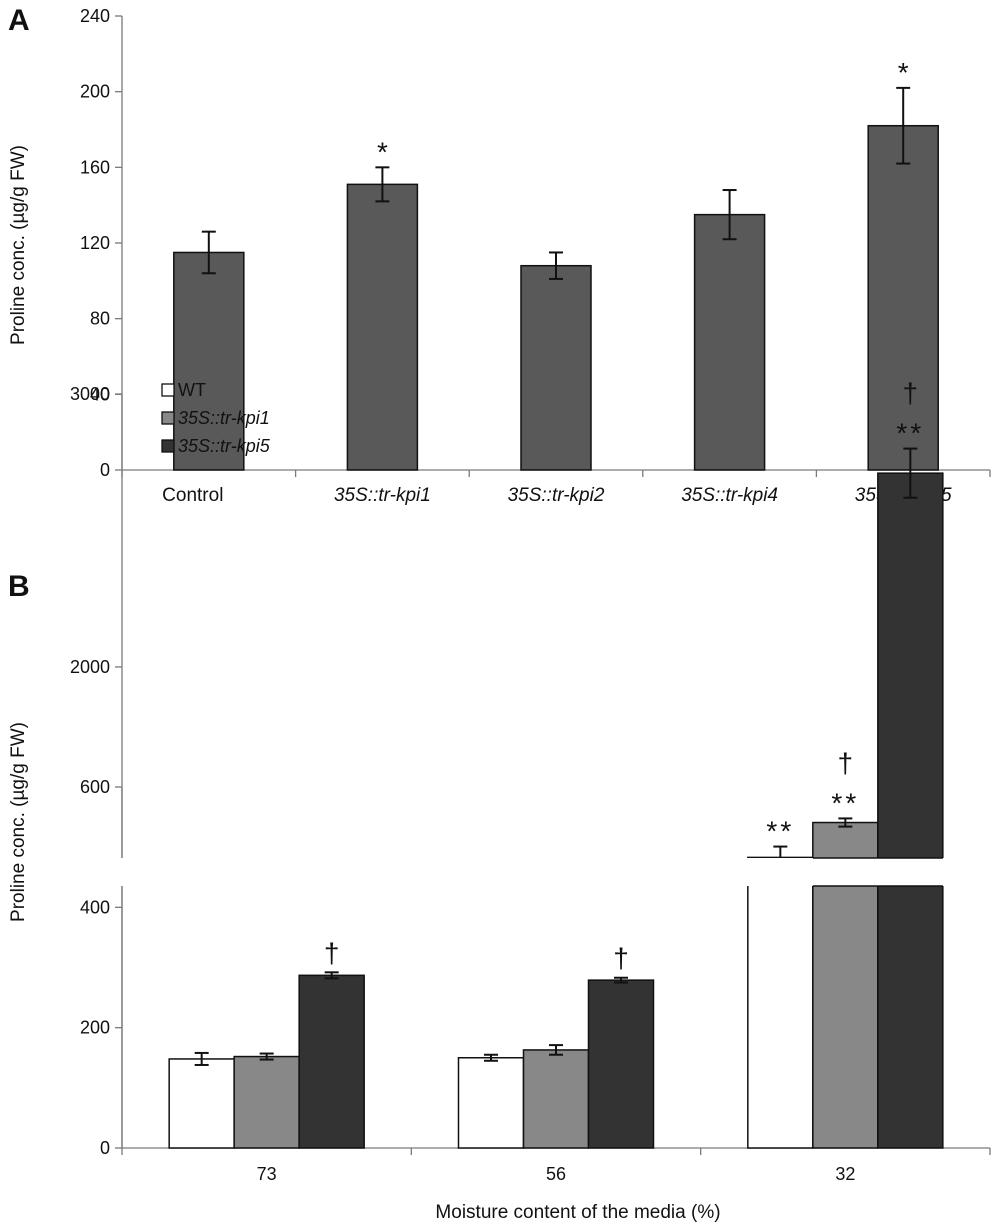 The width and height of the screenshot is (1000, 1228). Describe the element at coordinates (554, 872) in the screenshot. I see `panel-b-axis-break` at that location.